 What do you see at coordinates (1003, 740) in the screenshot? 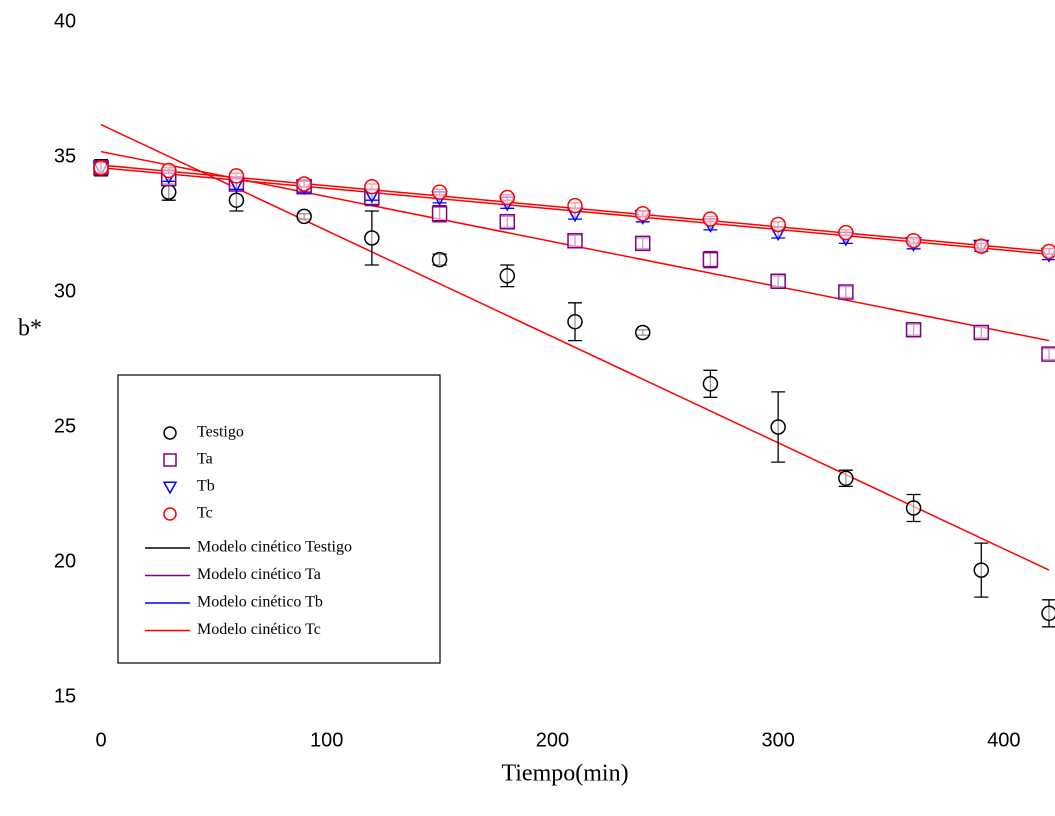
I see `x-tick-label: 400` at bounding box center [1003, 740].